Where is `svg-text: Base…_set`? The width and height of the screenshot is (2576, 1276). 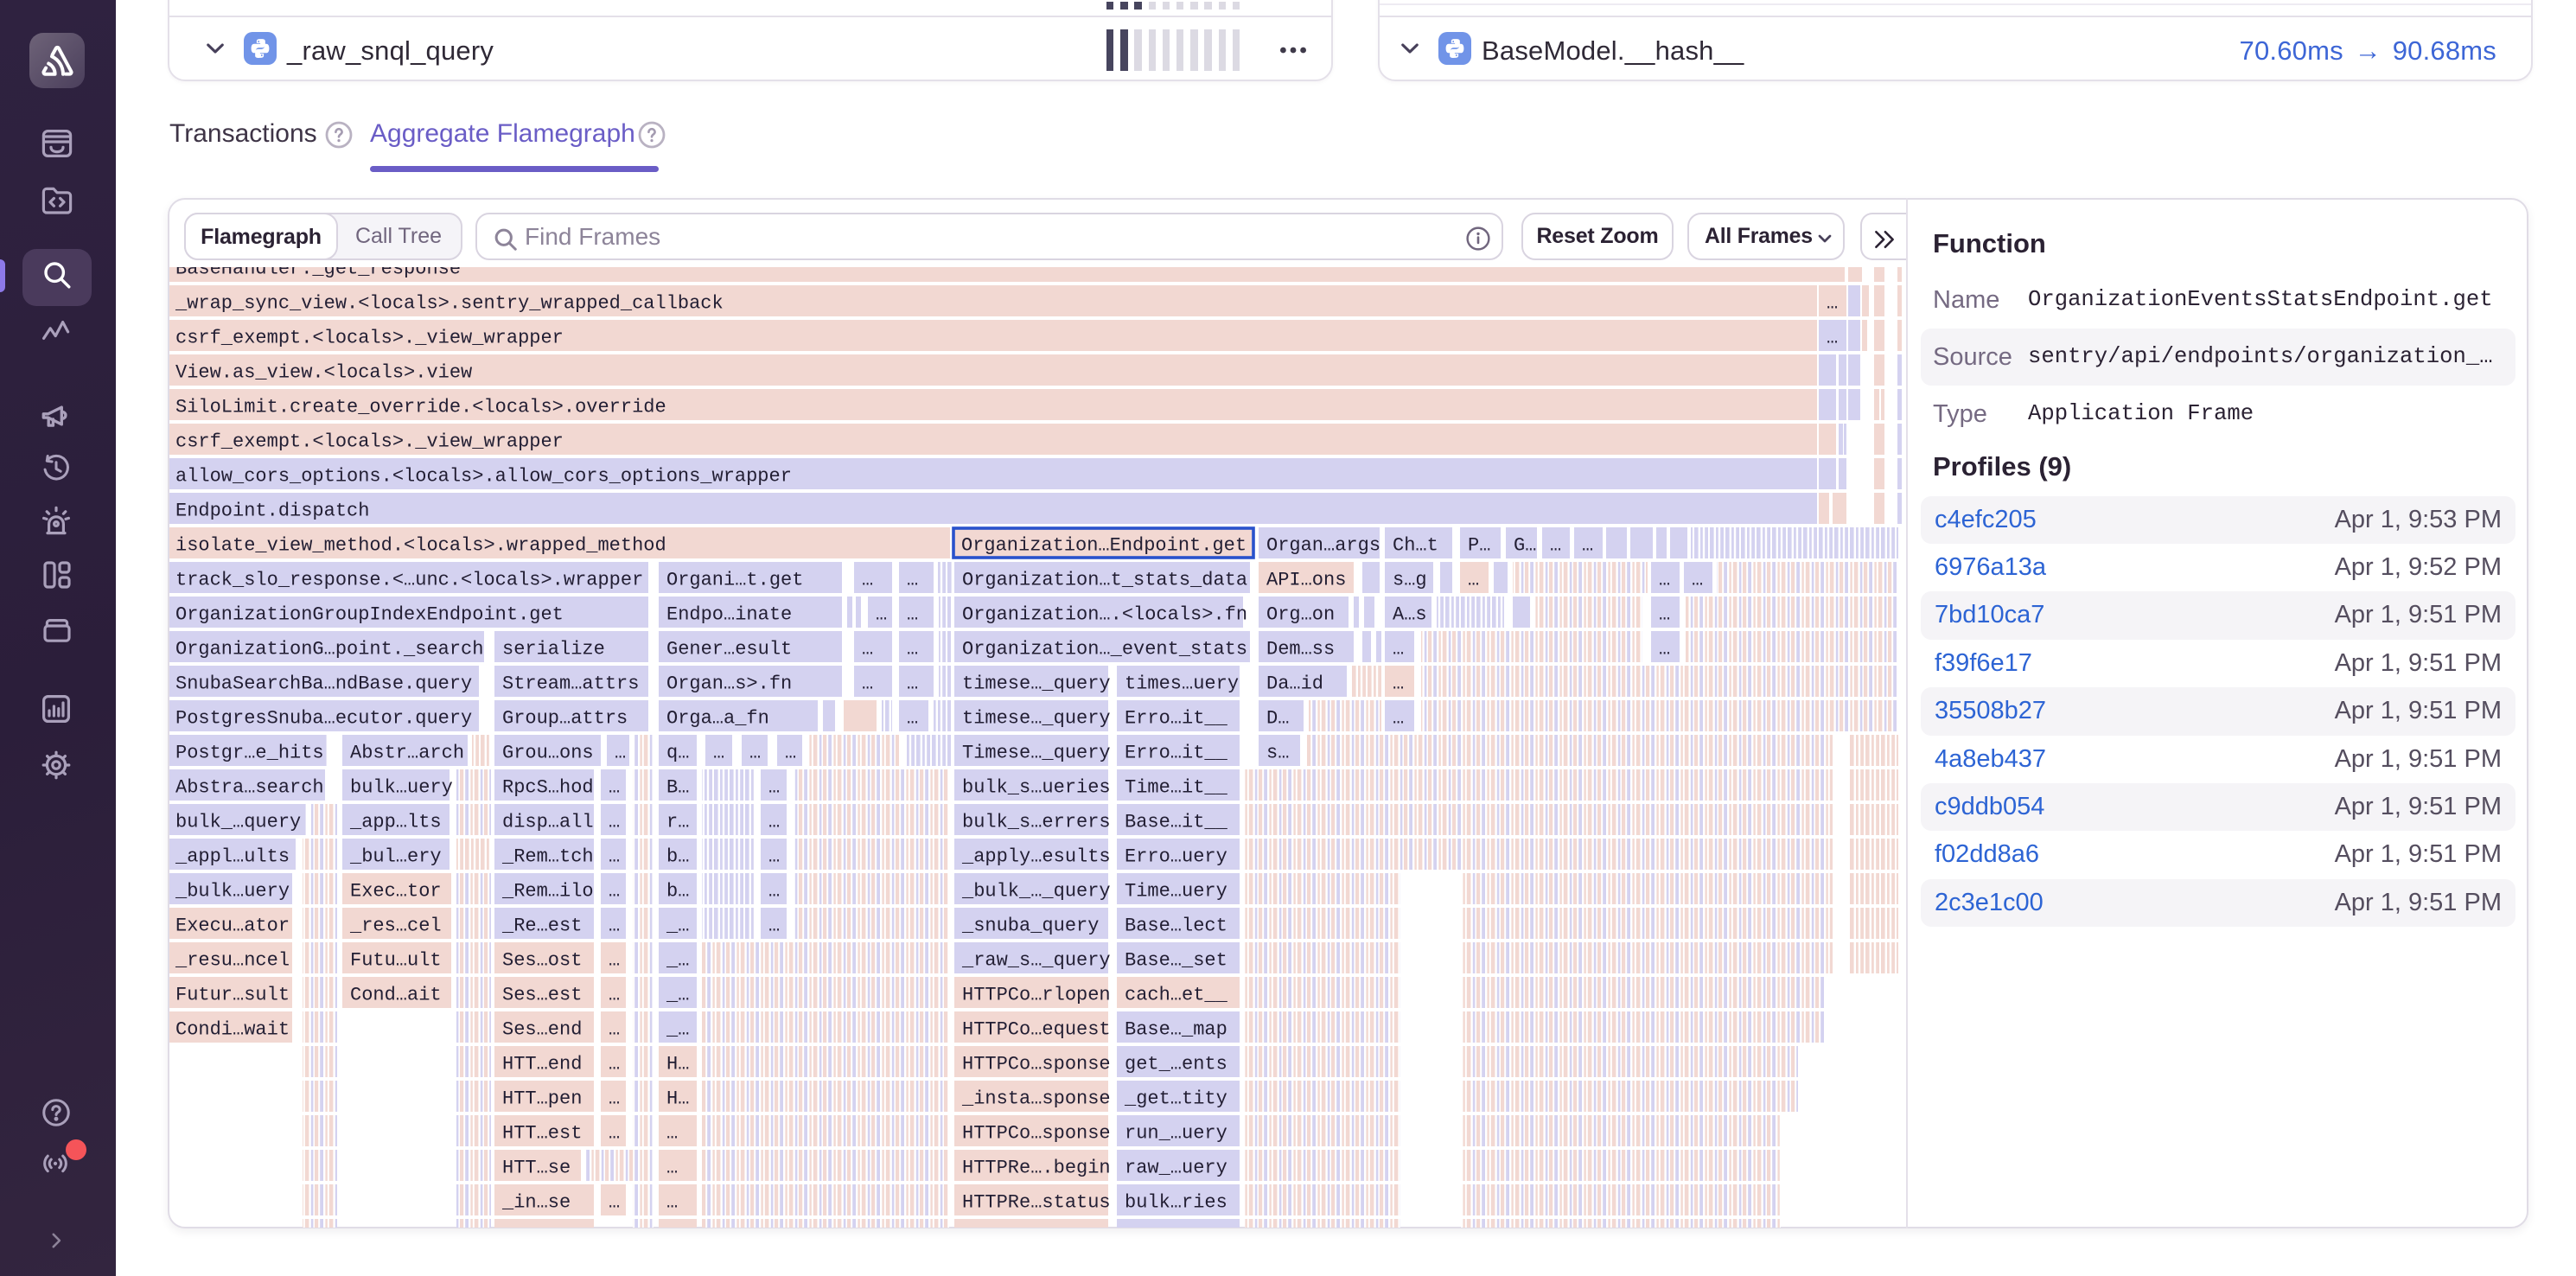 svg-text: Base…_set is located at coordinates (1176, 960).